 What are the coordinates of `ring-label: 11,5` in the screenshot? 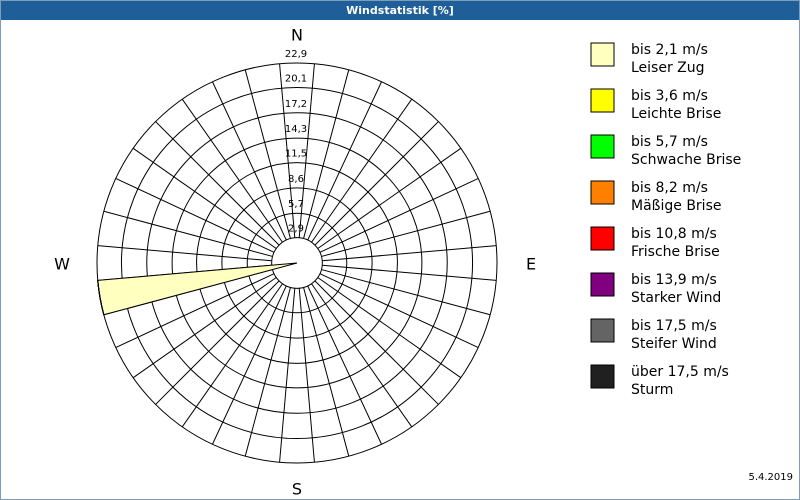 It's located at (296, 154).